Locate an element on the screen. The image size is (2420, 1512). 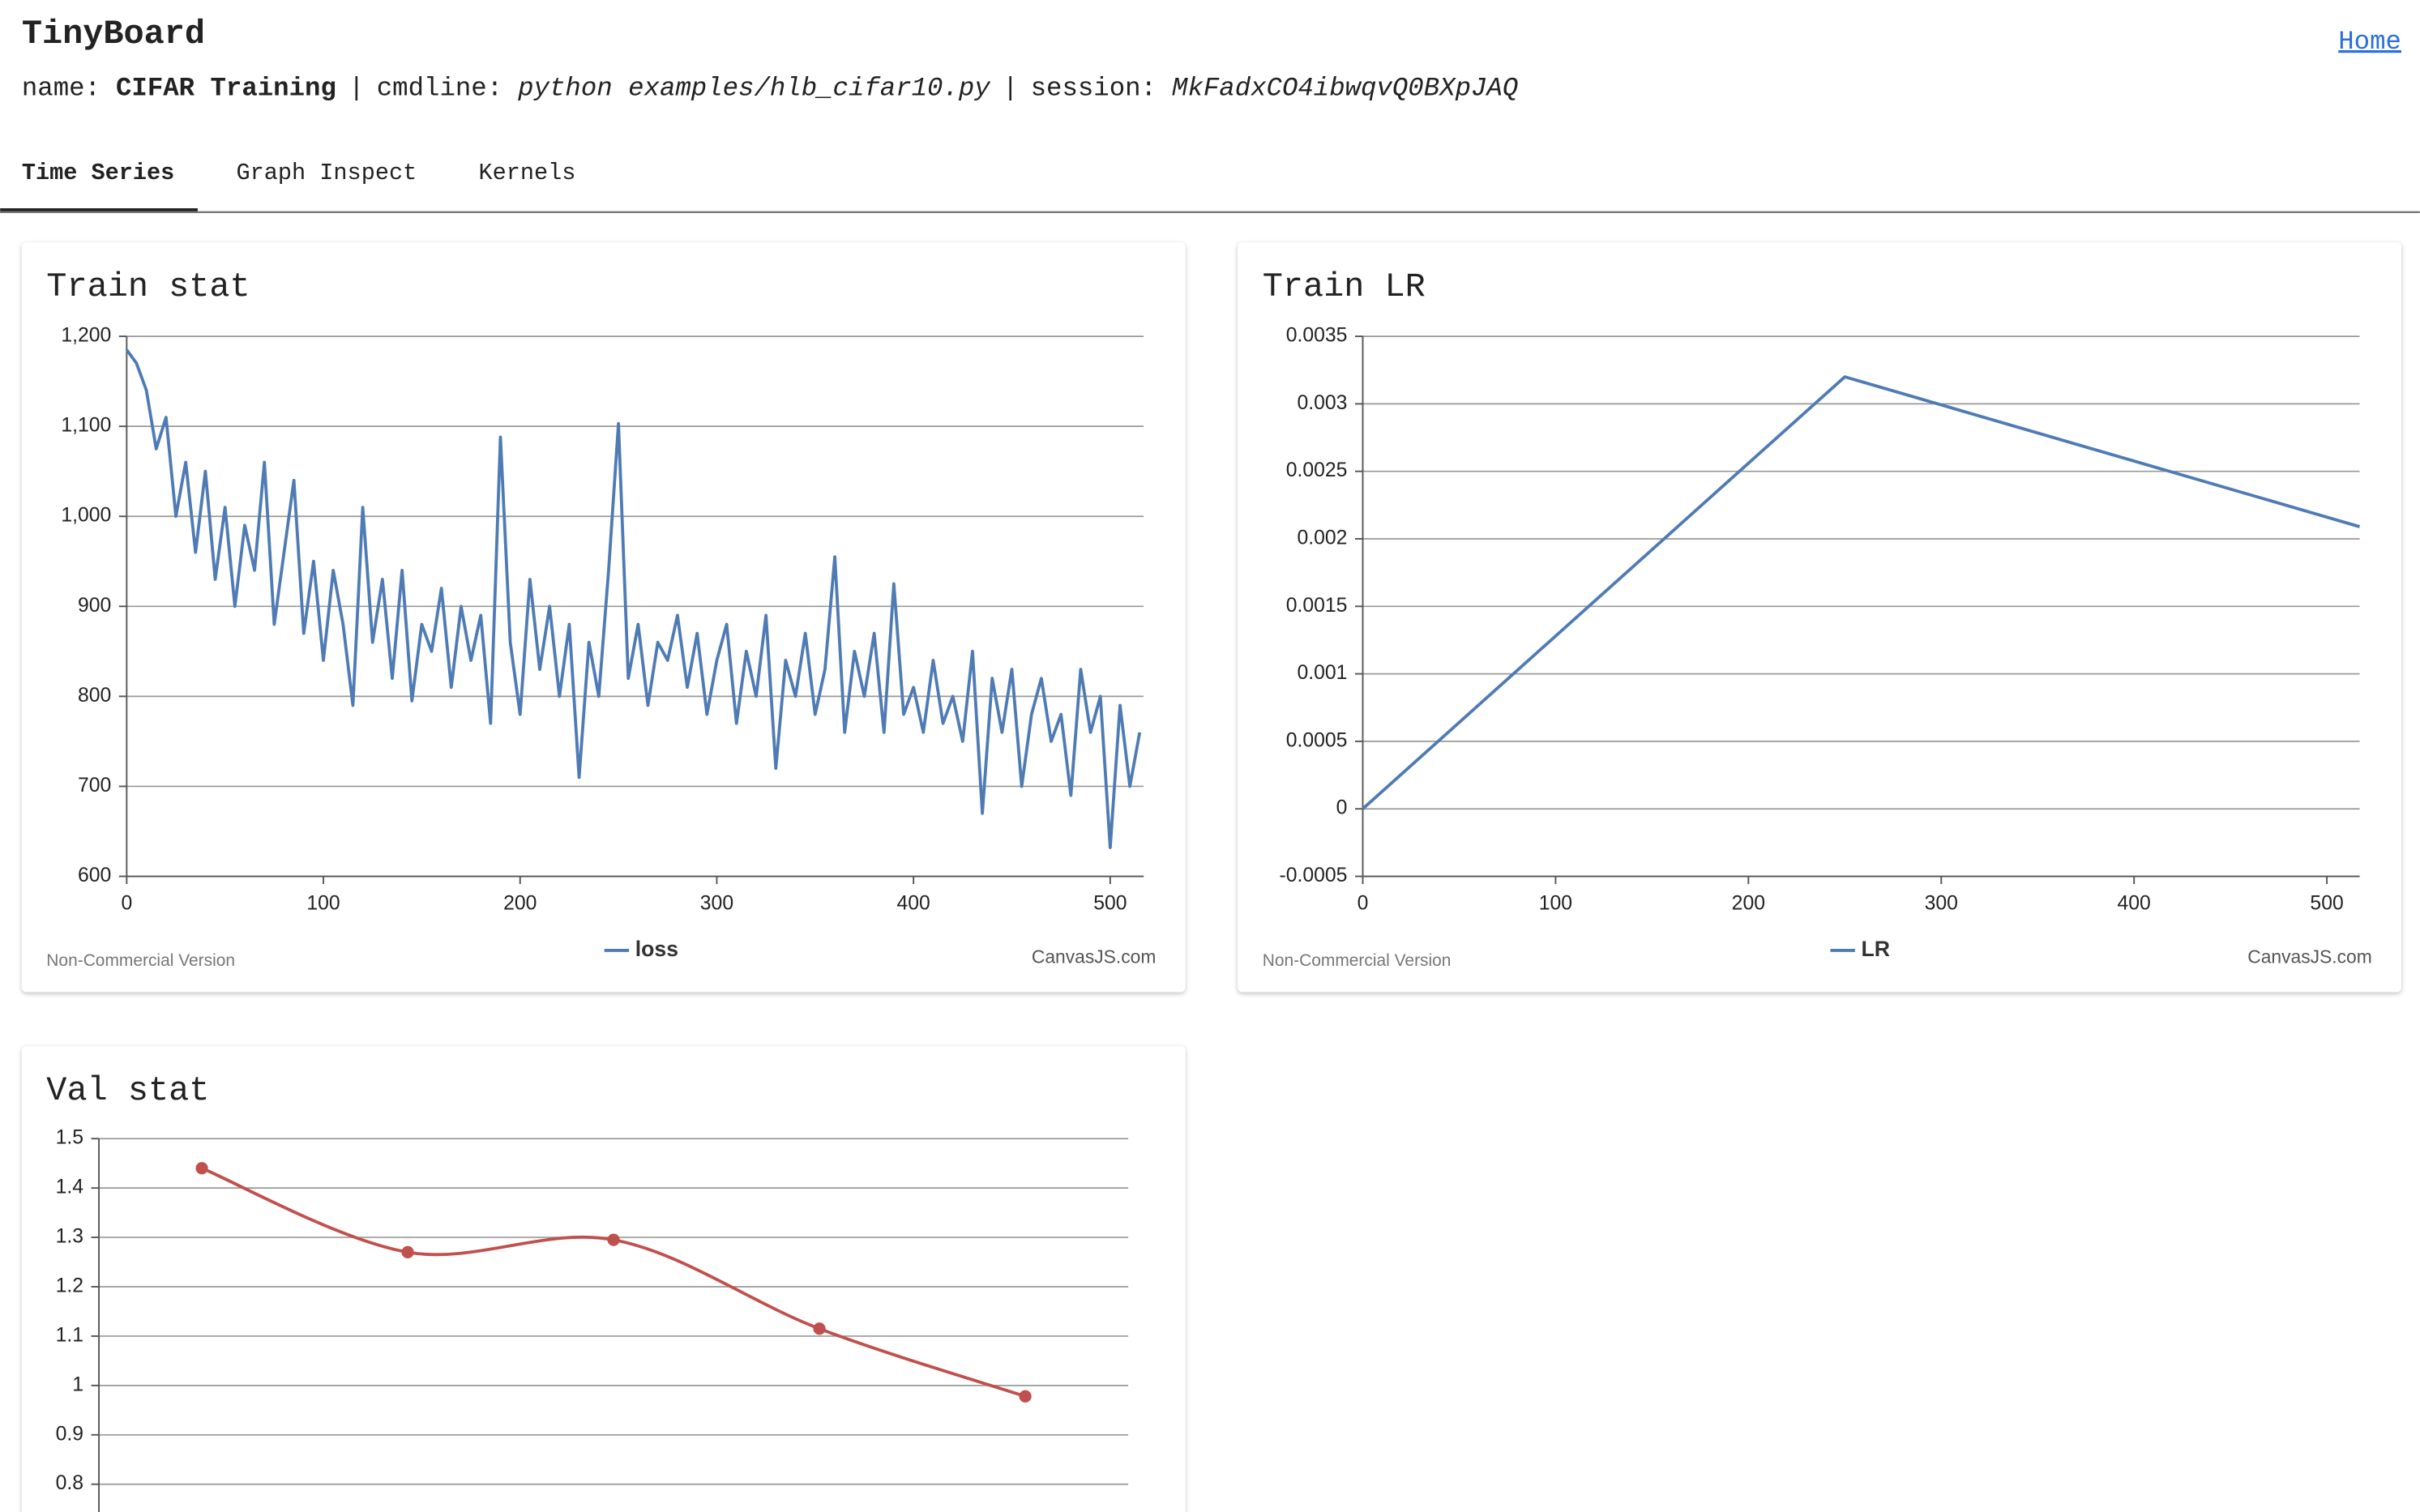
app-title: TinyBoard is located at coordinates (114, 34).